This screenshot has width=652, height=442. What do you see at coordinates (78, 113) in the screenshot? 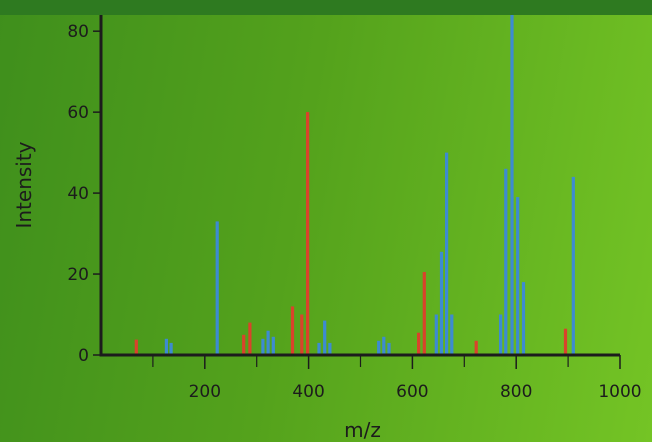
I see `y-tick-label-60: 60` at bounding box center [78, 113].